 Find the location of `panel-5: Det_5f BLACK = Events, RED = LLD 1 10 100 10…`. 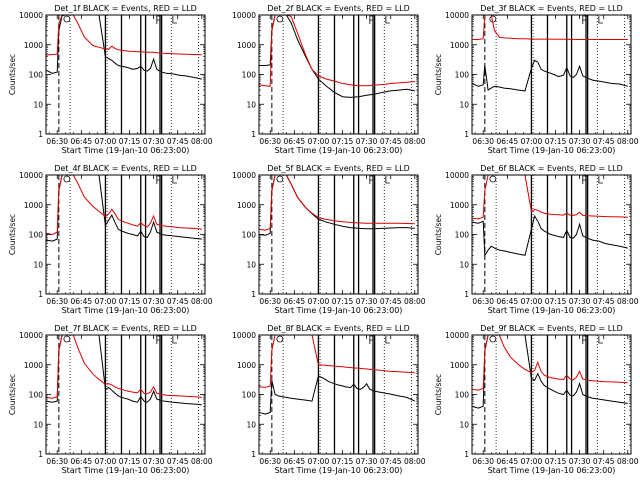

panel-5: Det_5f BLACK = Events, RED = LLD 1 10 100 10… is located at coordinates (329, 239).